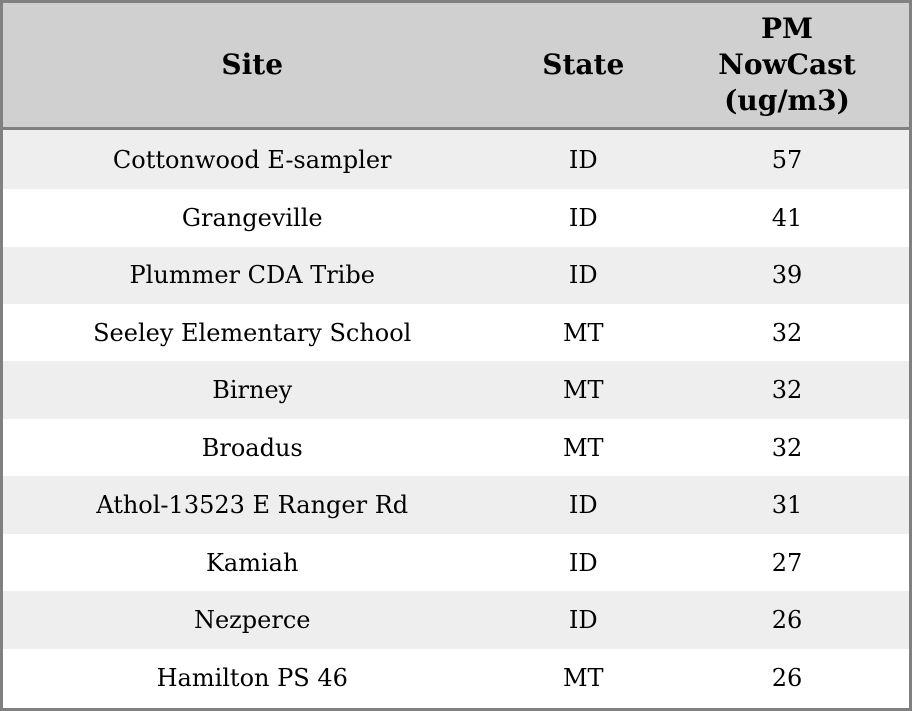 The height and width of the screenshot is (711, 912). Describe the element at coordinates (251, 620) in the screenshot. I see `site-cell: Nezperce` at that location.